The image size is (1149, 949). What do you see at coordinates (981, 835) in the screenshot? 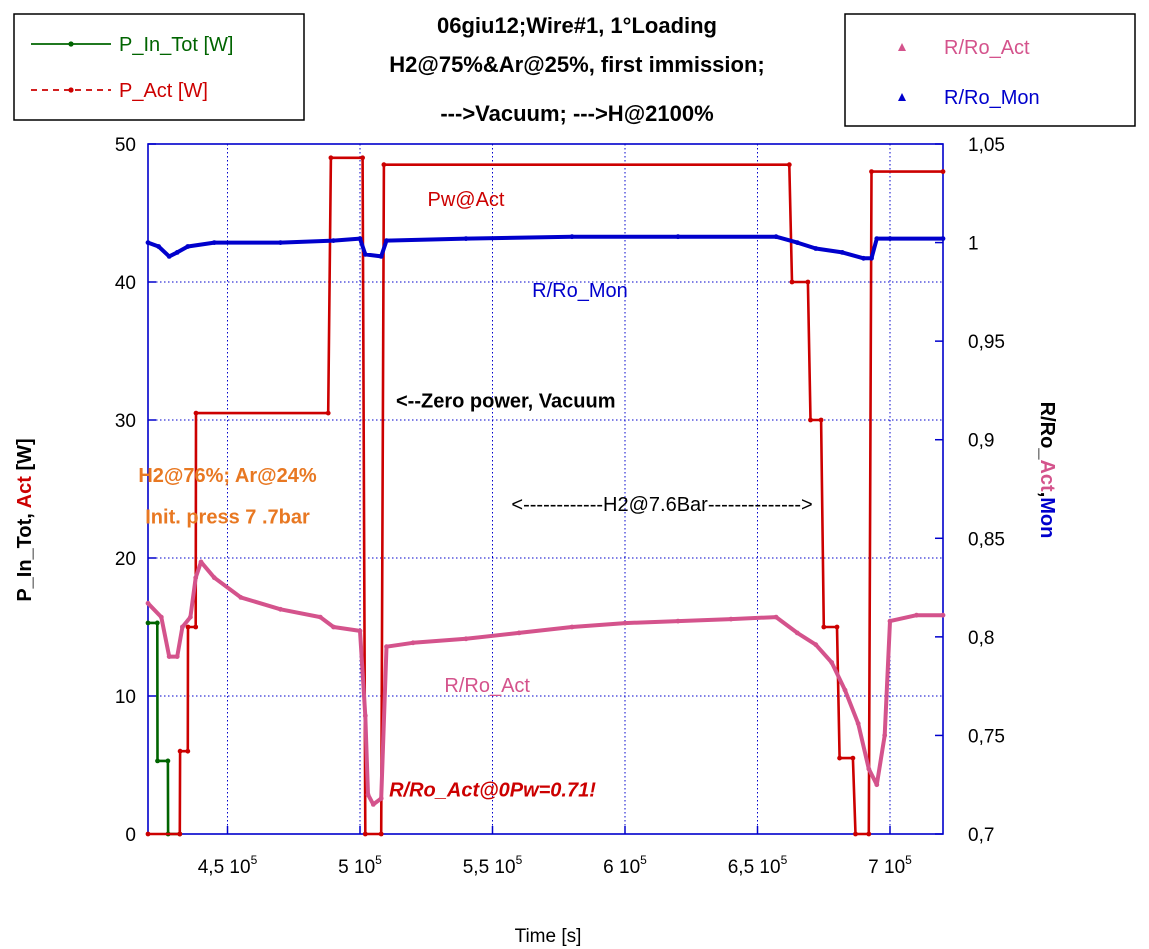
I see `y-right-tick-label-0: 0,7` at bounding box center [981, 835].